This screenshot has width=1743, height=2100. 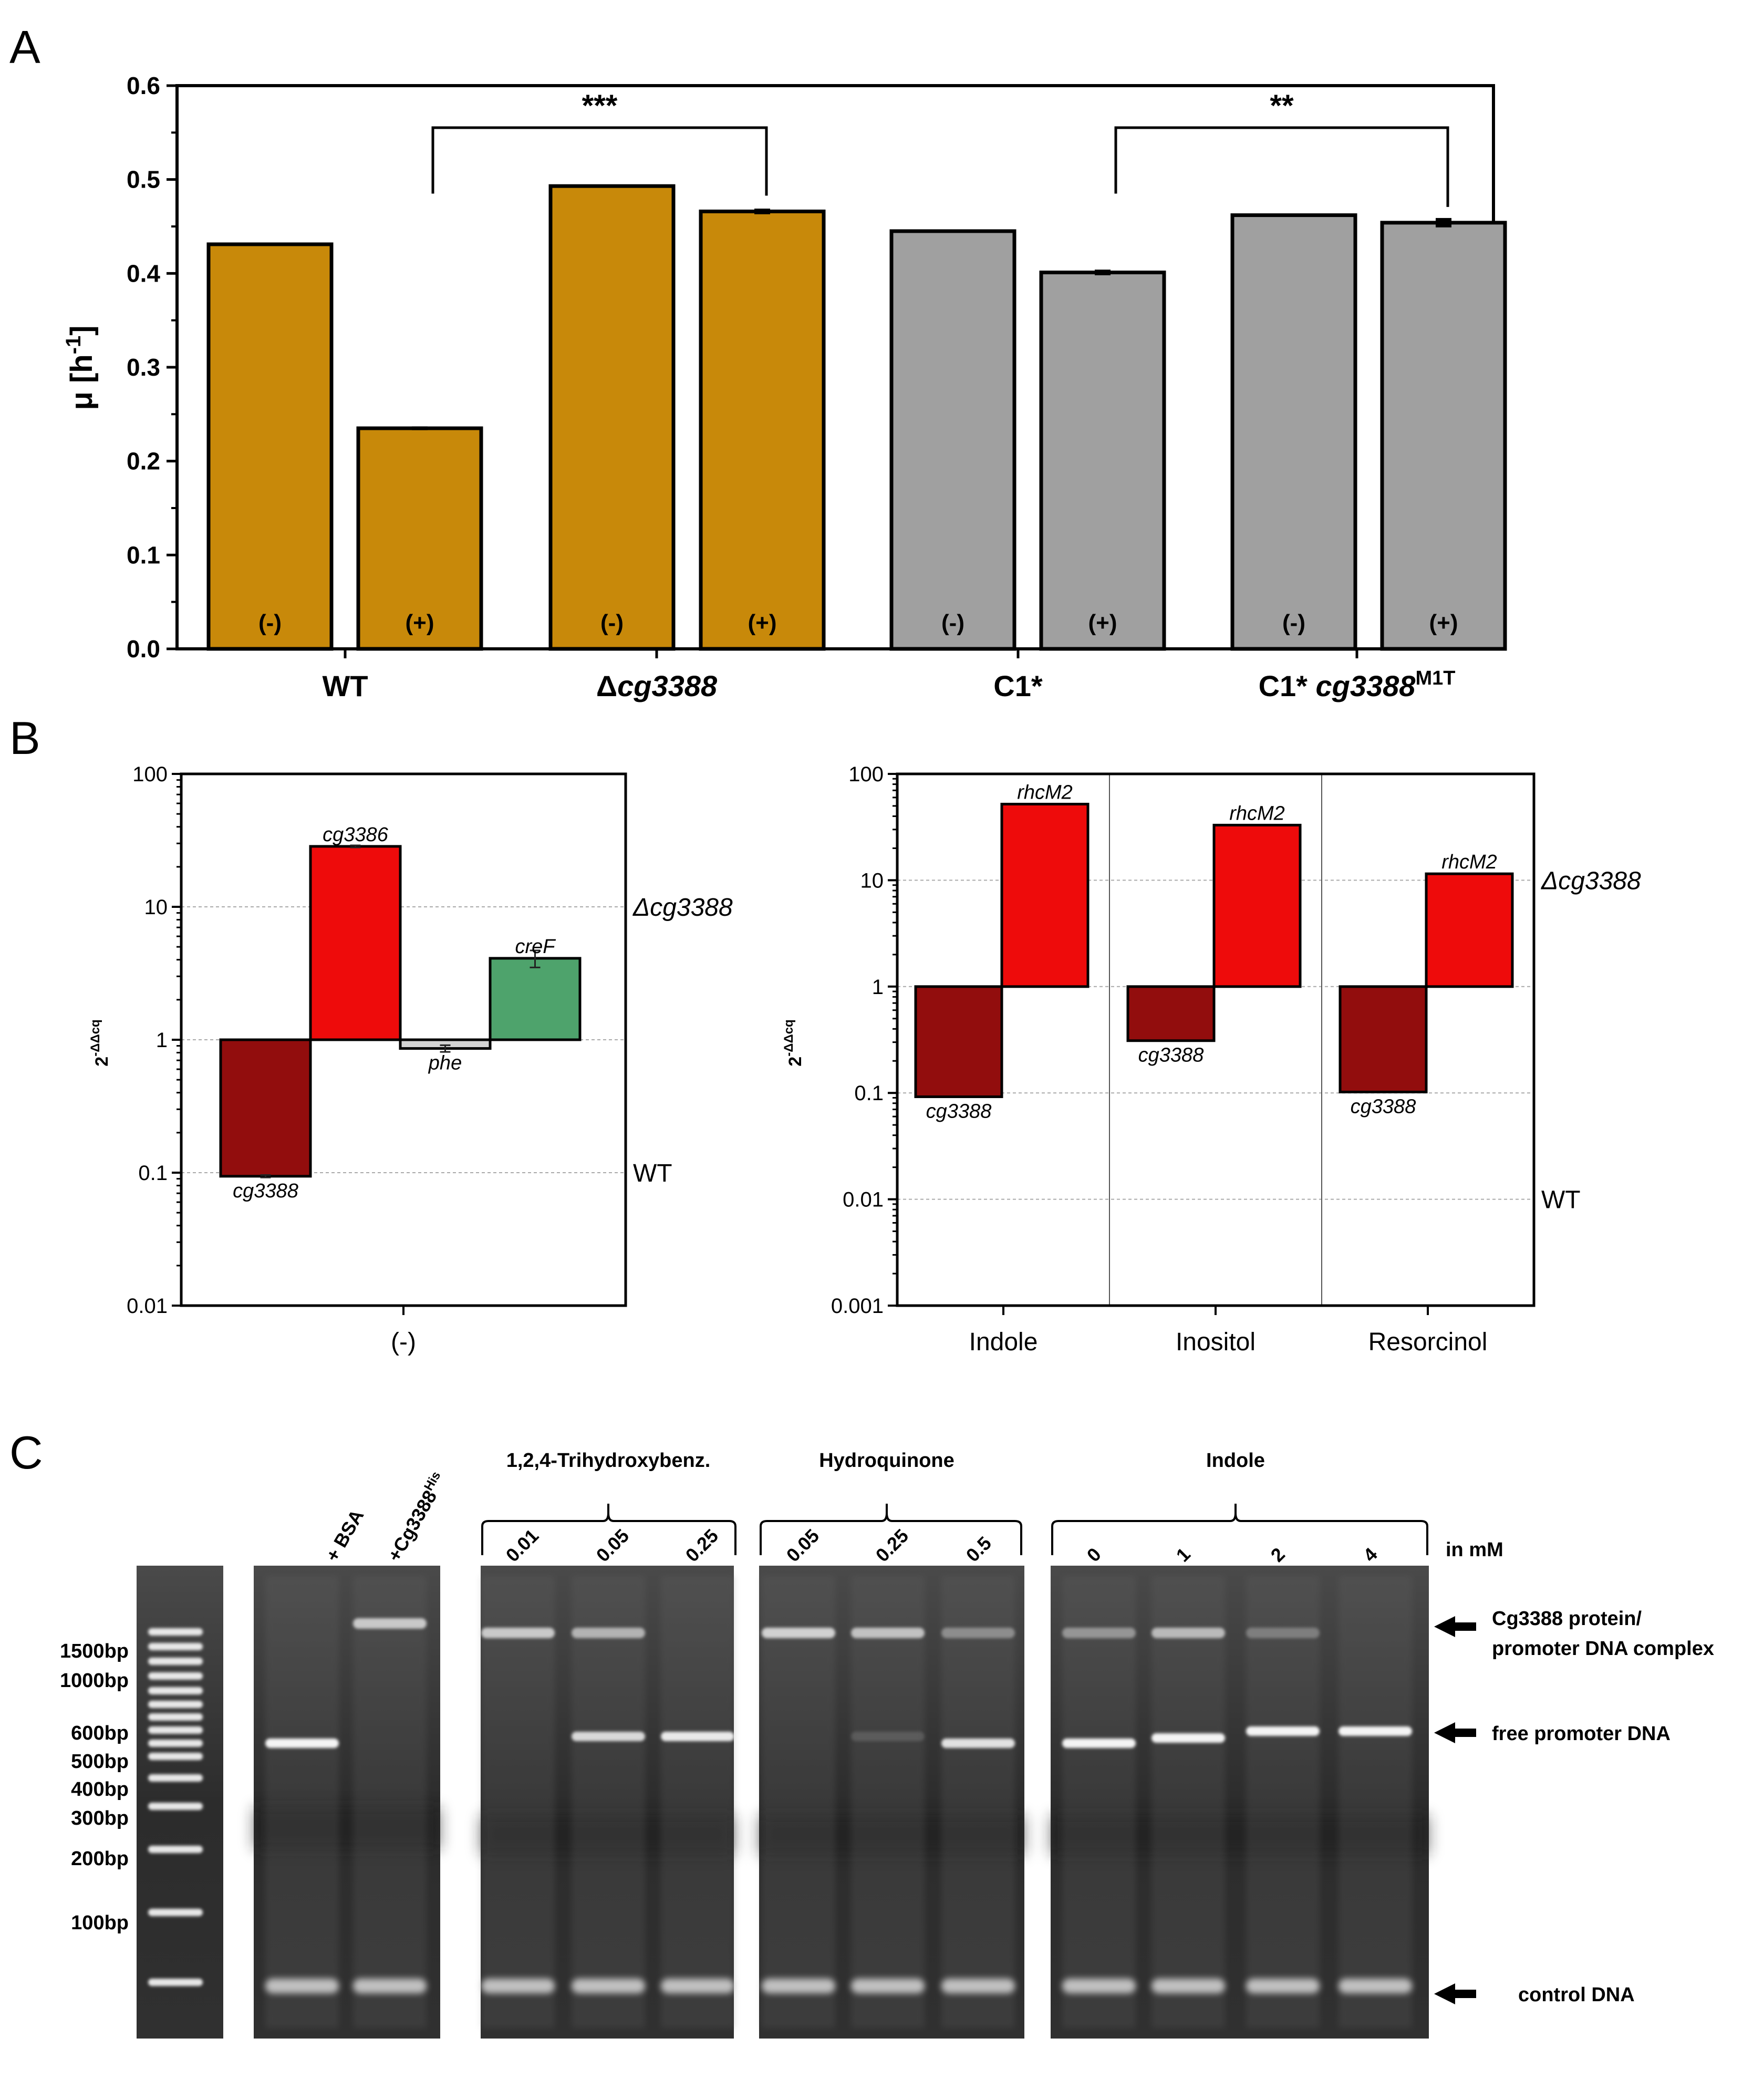 What do you see at coordinates (156, 907) in the screenshot?
I see `y-tick-label: 10` at bounding box center [156, 907].